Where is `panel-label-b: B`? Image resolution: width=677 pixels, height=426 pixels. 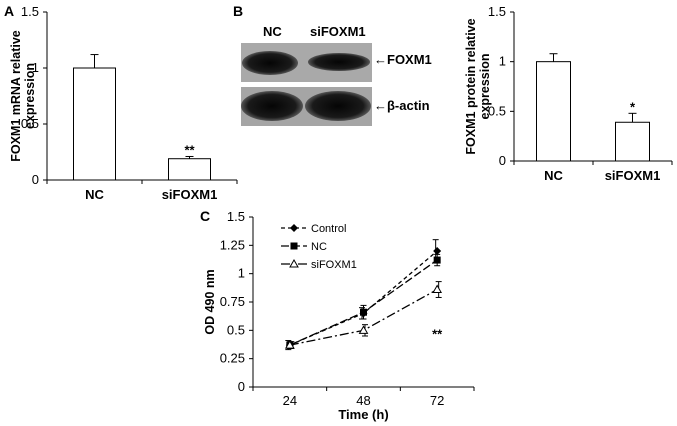
panel-label-b: B is located at coordinates (238, 11).